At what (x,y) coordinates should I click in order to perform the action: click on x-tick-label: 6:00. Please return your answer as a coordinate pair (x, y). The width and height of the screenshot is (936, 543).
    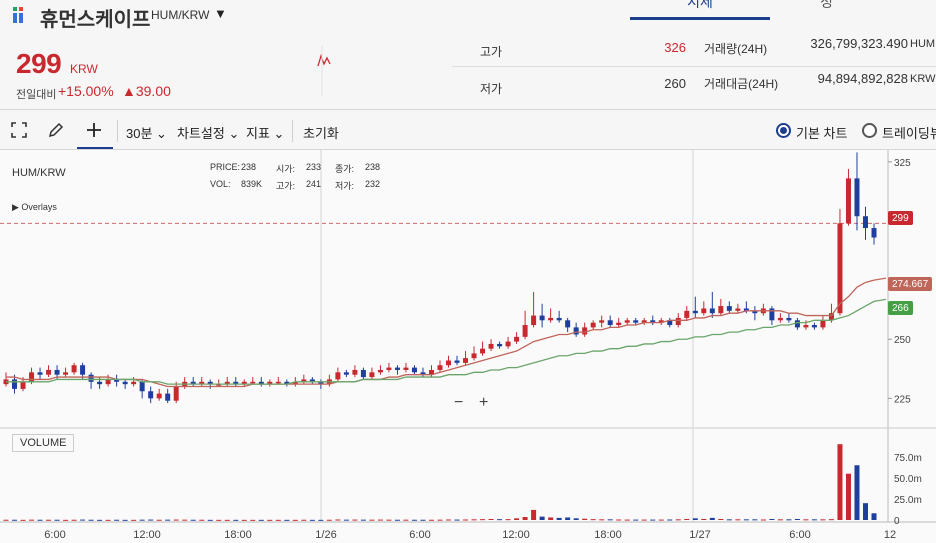
    Looking at the image, I should click on (419, 535).